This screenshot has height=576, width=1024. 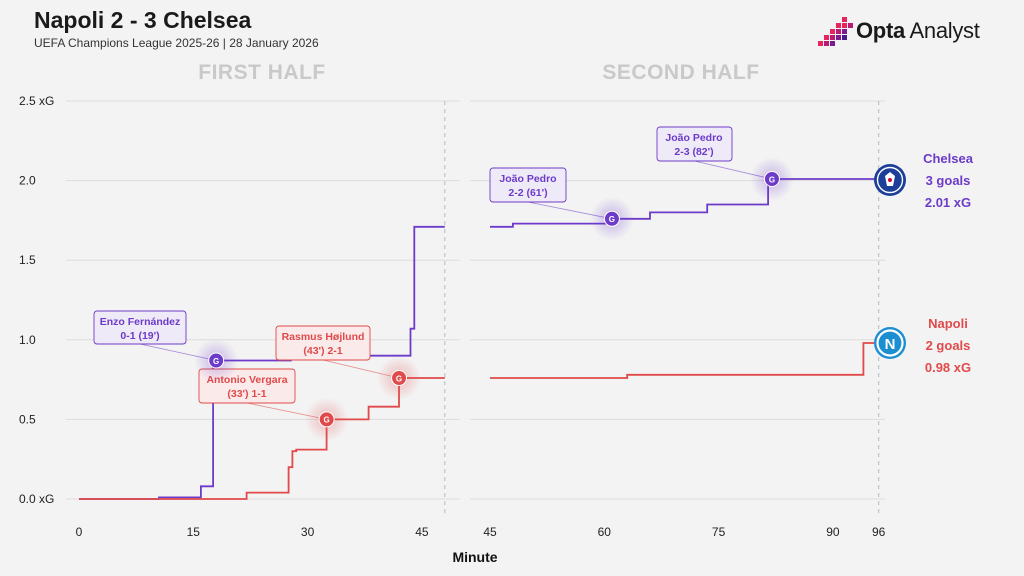 I want to click on goal-score-label: (43') 2-1, so click(x=322, y=351).